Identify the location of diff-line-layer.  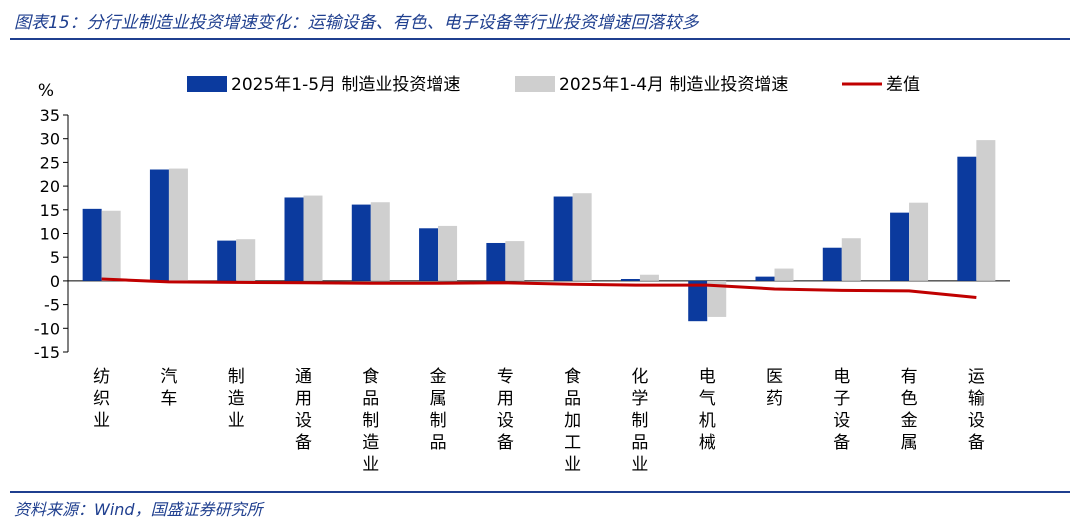
(539, 288).